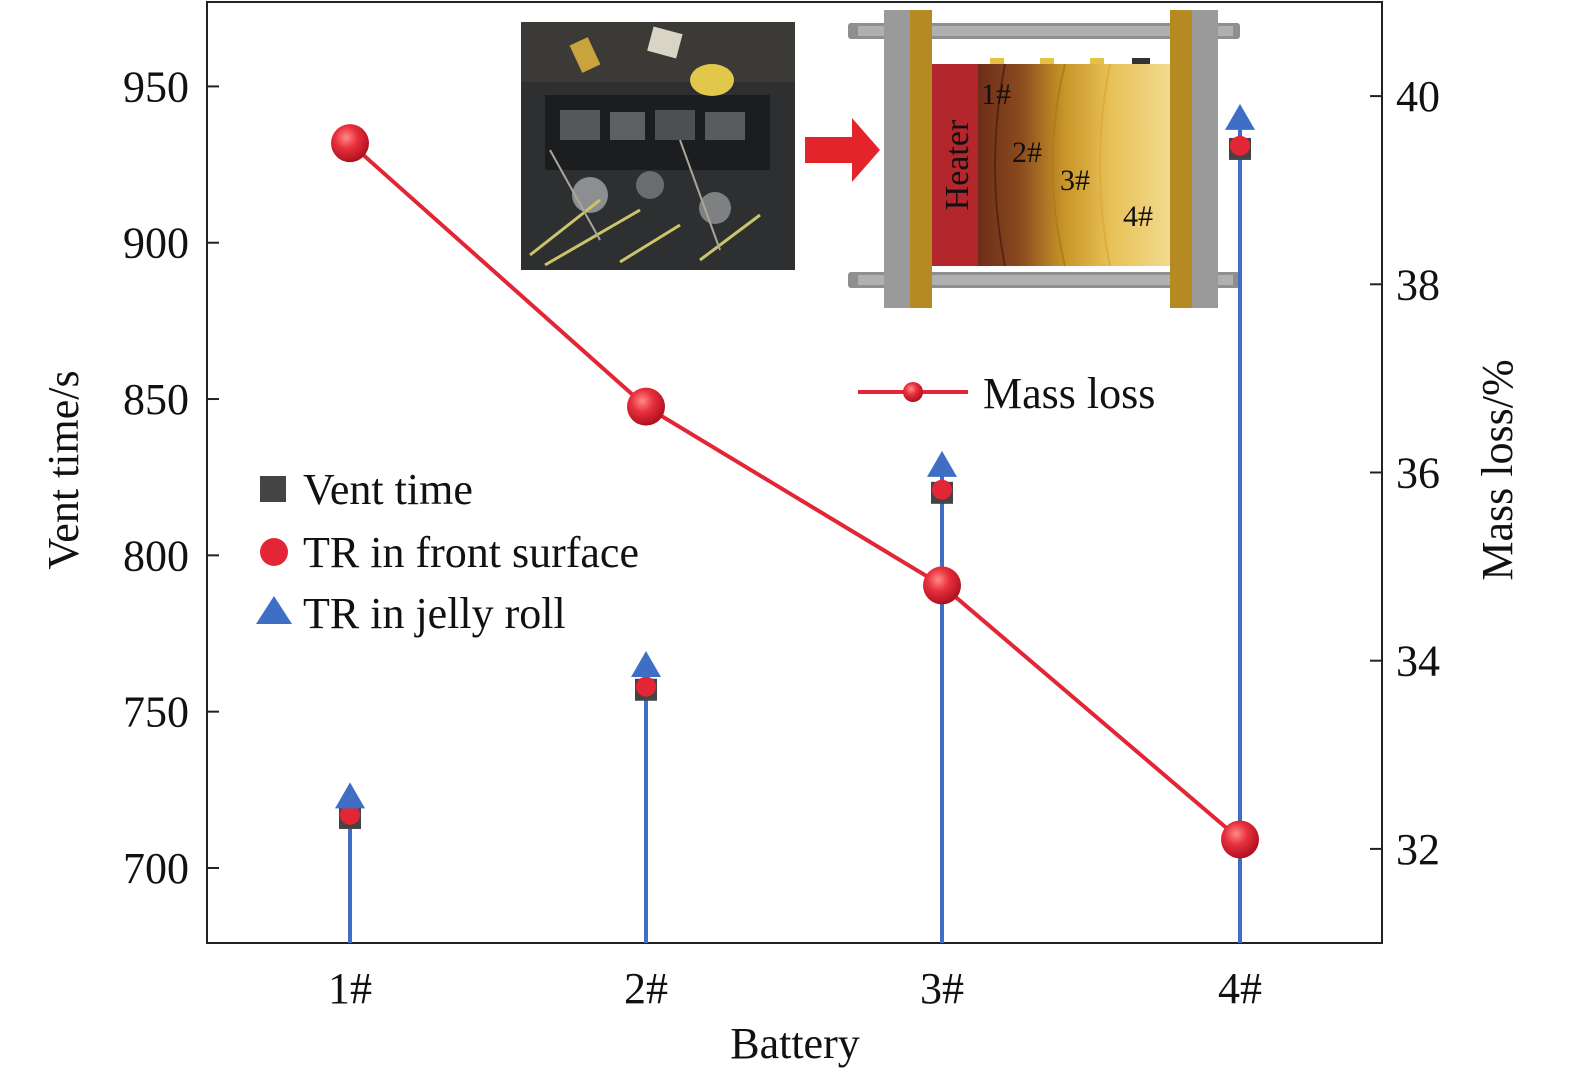 The height and width of the screenshot is (1083, 1575). I want to click on y-left-tick-label: 850, so click(156, 399).